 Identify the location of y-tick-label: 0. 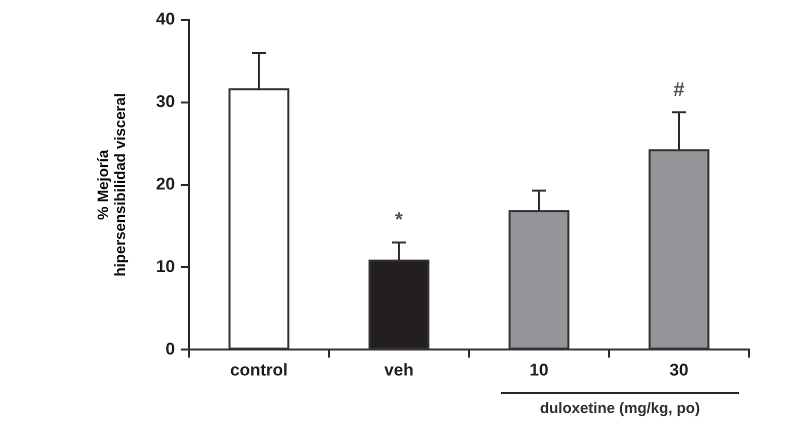
(170, 348).